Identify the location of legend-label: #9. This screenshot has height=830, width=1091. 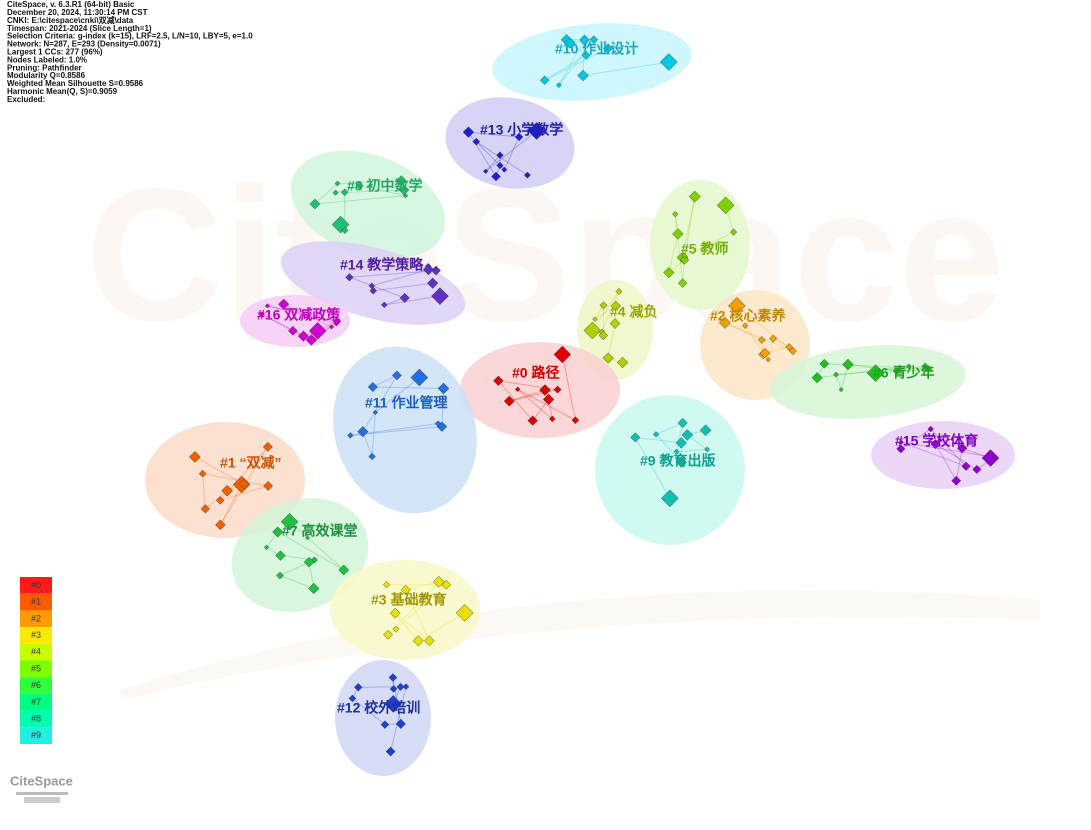
(36, 735).